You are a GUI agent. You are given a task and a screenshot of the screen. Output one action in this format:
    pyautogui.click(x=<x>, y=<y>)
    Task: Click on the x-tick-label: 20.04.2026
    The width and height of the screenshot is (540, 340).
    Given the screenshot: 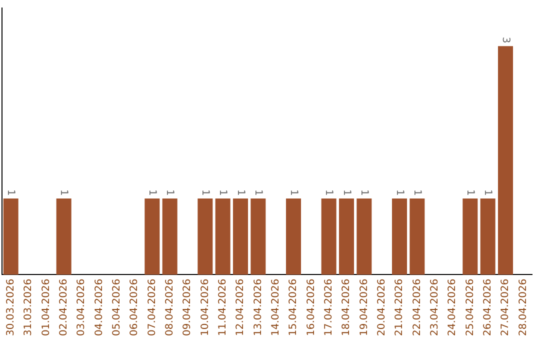 What is the action you would take?
    pyautogui.click(x=382, y=307)
    